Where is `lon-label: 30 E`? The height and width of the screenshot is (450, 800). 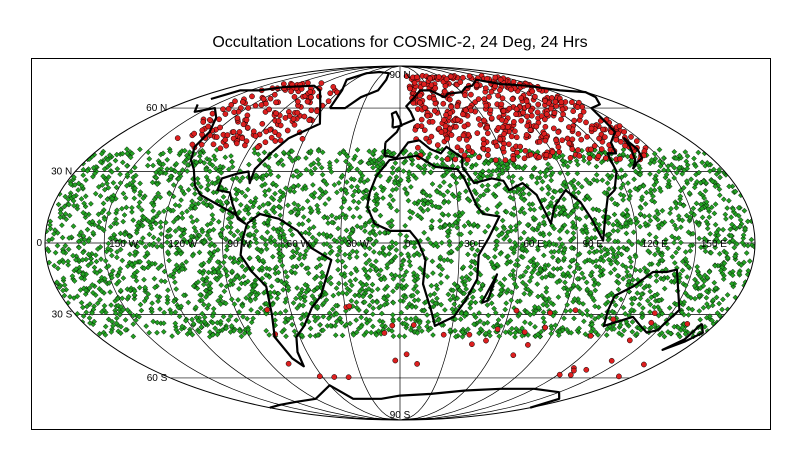
lon-label: 30 E is located at coordinates (474, 244).